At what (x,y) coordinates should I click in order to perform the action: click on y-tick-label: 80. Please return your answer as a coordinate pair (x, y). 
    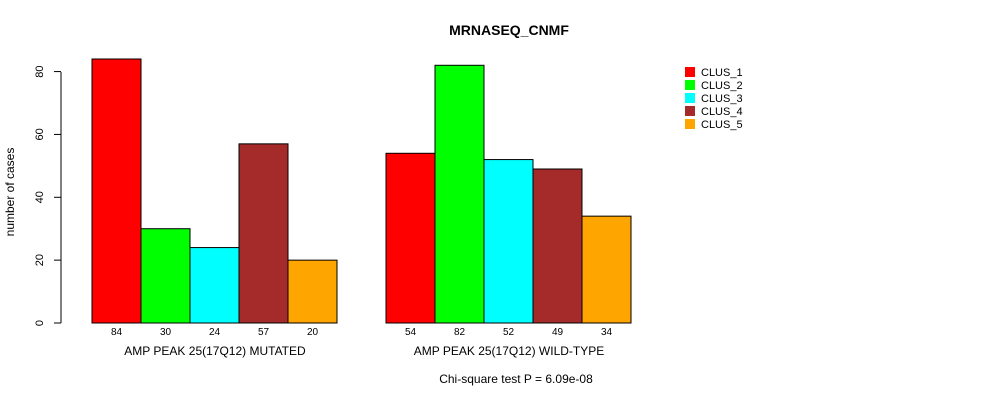
    Looking at the image, I should click on (40, 71).